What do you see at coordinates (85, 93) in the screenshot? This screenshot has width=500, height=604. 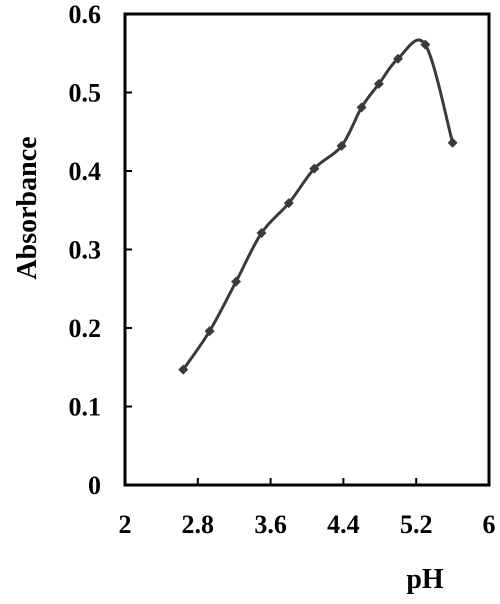 I see `y-tick-label: 0.5` at bounding box center [85, 93].